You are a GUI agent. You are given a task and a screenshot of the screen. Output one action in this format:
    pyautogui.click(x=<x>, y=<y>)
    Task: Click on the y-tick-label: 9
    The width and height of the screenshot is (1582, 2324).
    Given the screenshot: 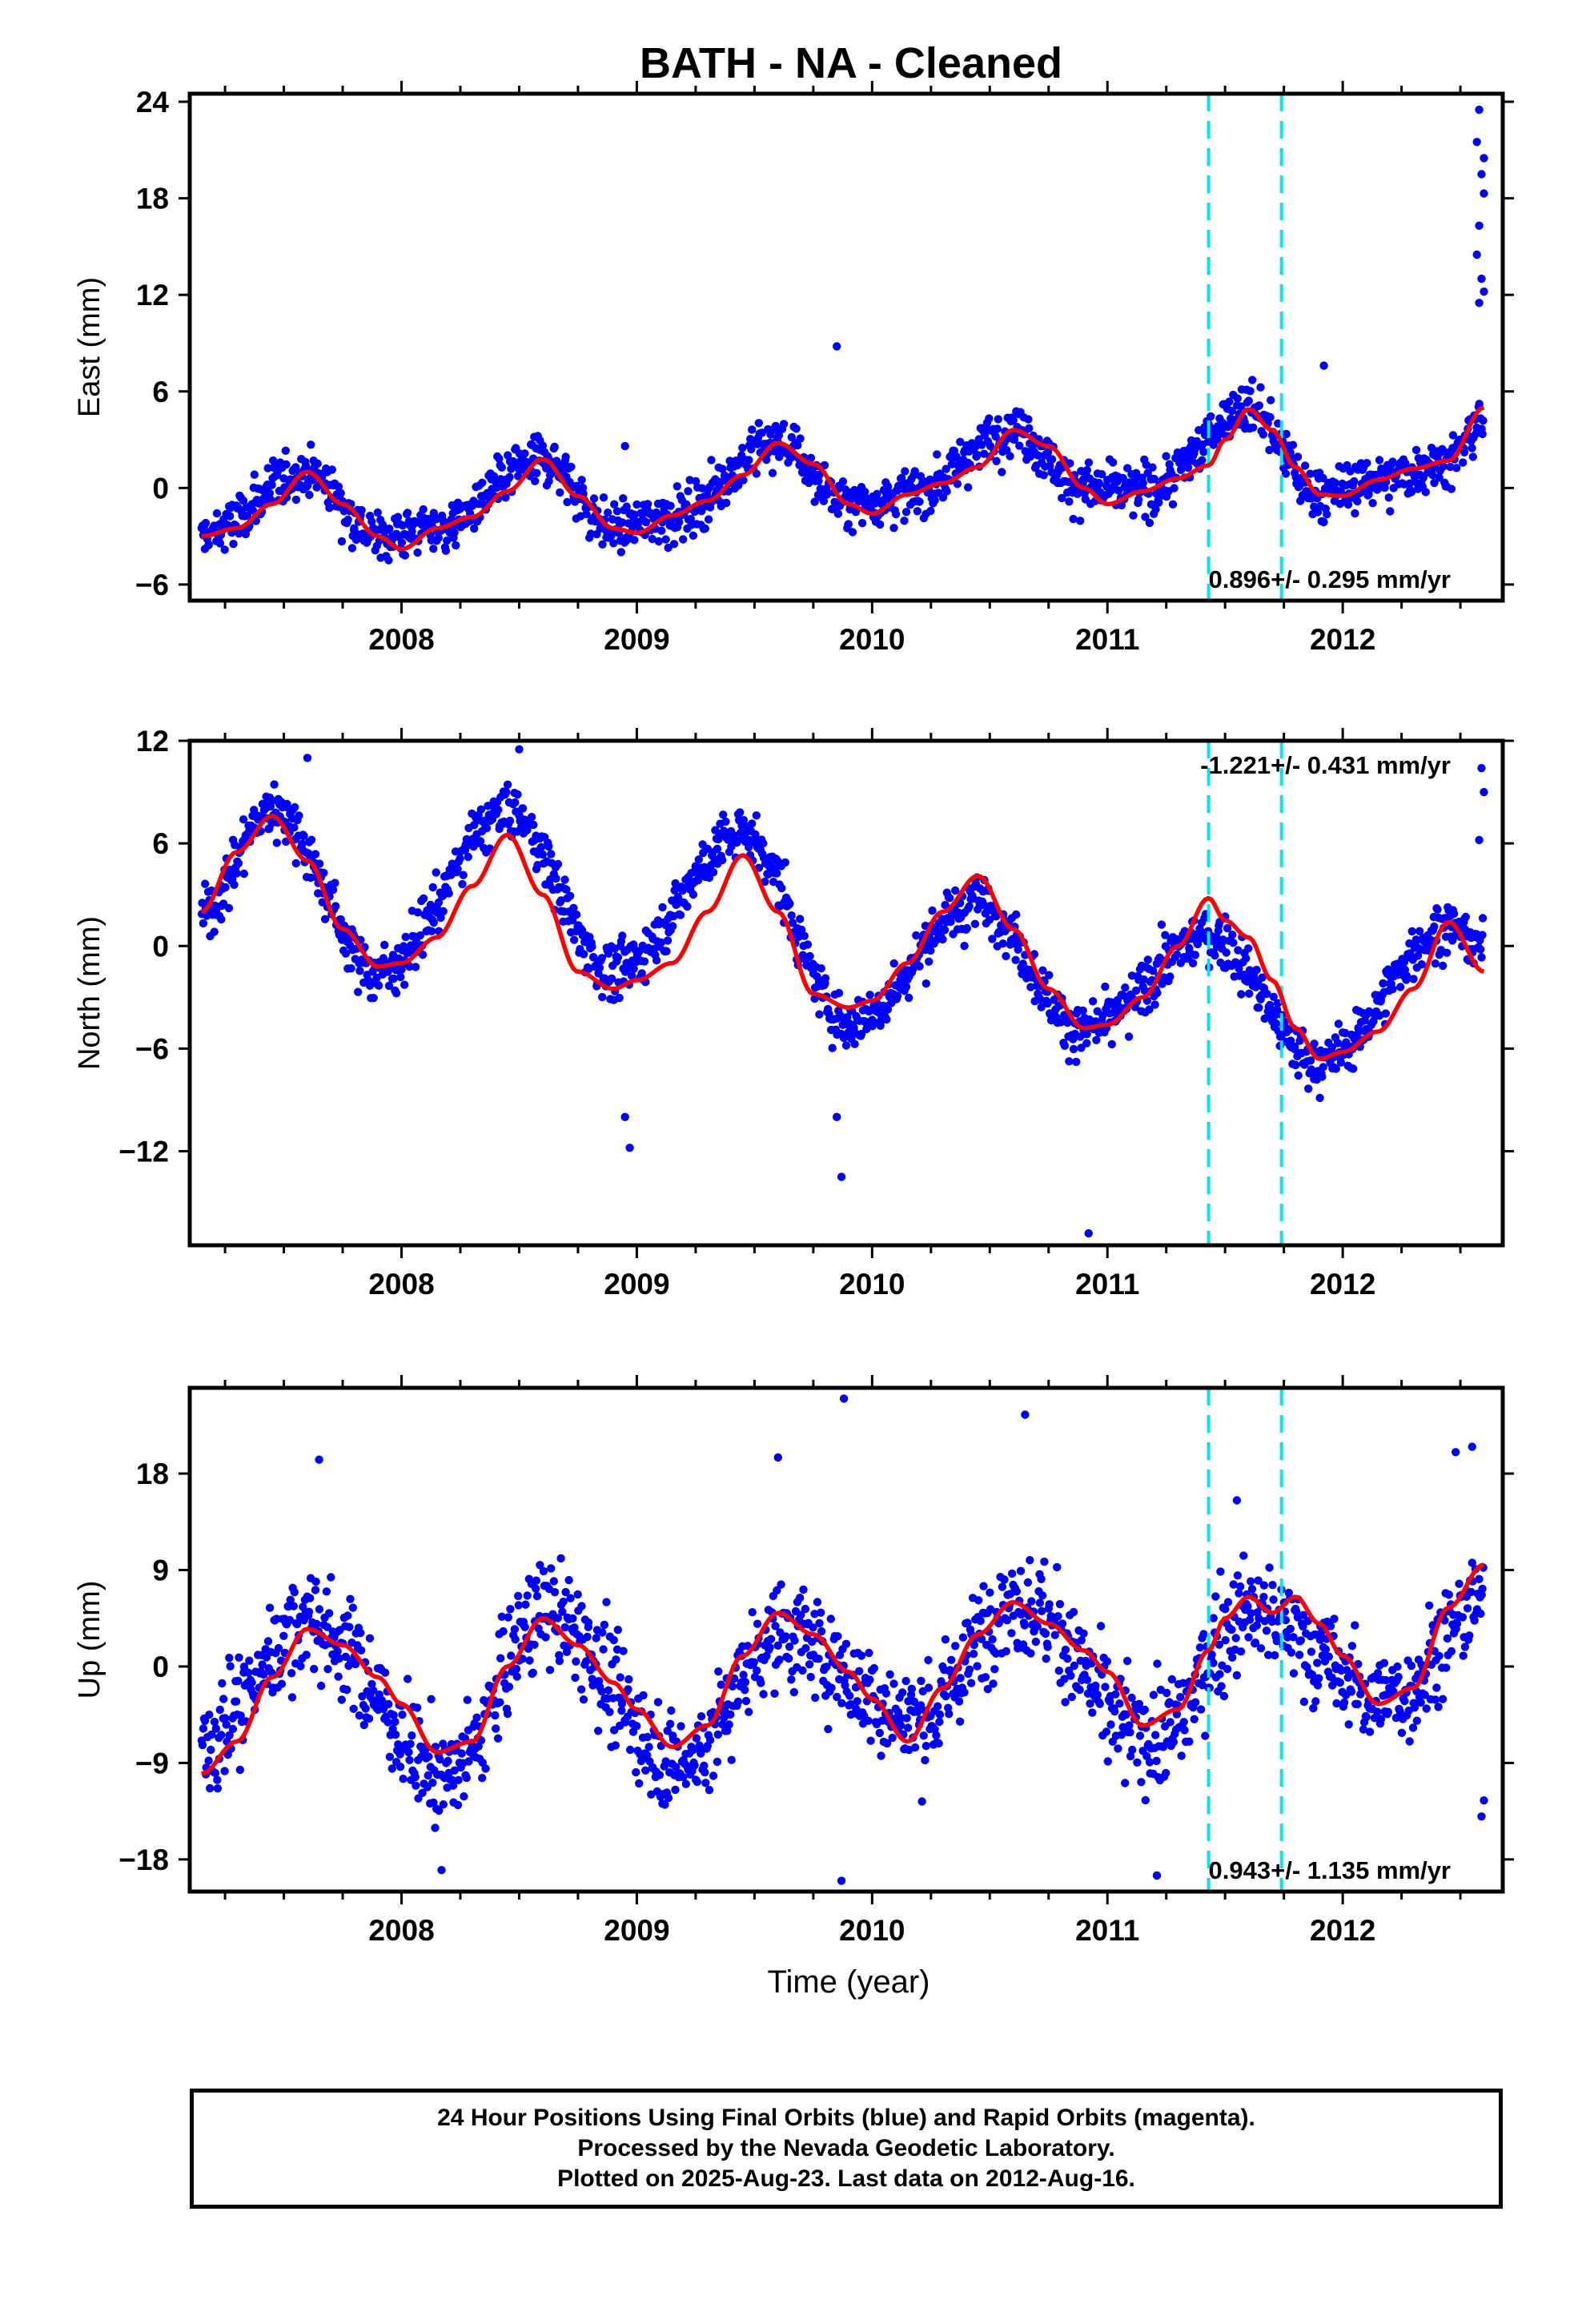 What is the action you would take?
    pyautogui.click(x=161, y=1570)
    